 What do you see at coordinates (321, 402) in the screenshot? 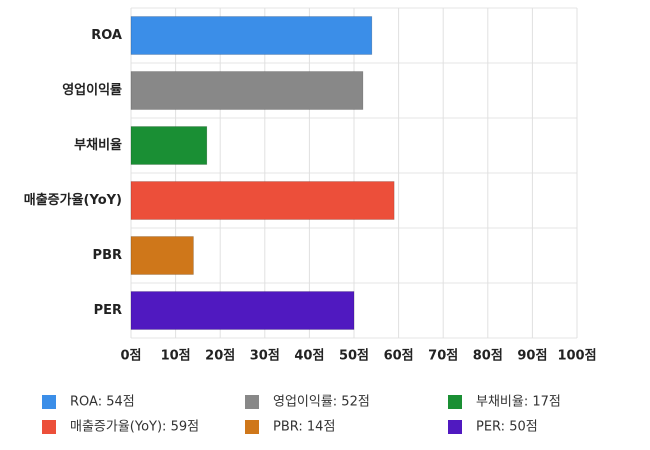
I see `legend-label: 영업이익률: 52점` at bounding box center [321, 402].